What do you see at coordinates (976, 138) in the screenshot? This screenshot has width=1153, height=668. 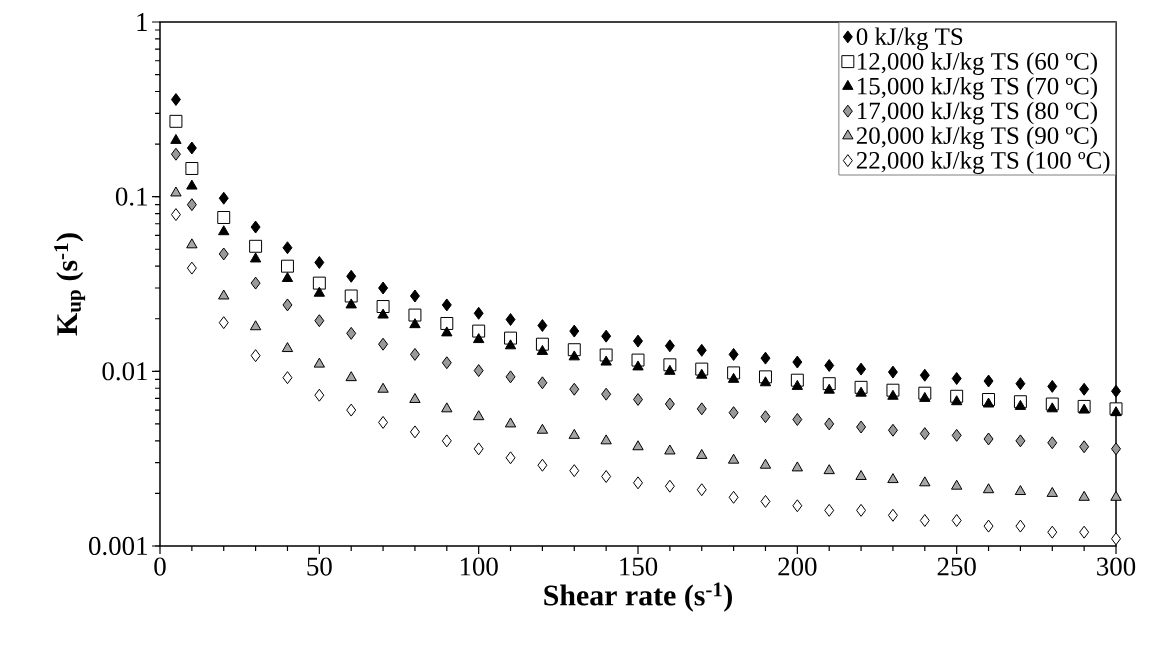 I see `legend-label: 20,000 kJ/kg TS (90 ºC)` at bounding box center [976, 138].